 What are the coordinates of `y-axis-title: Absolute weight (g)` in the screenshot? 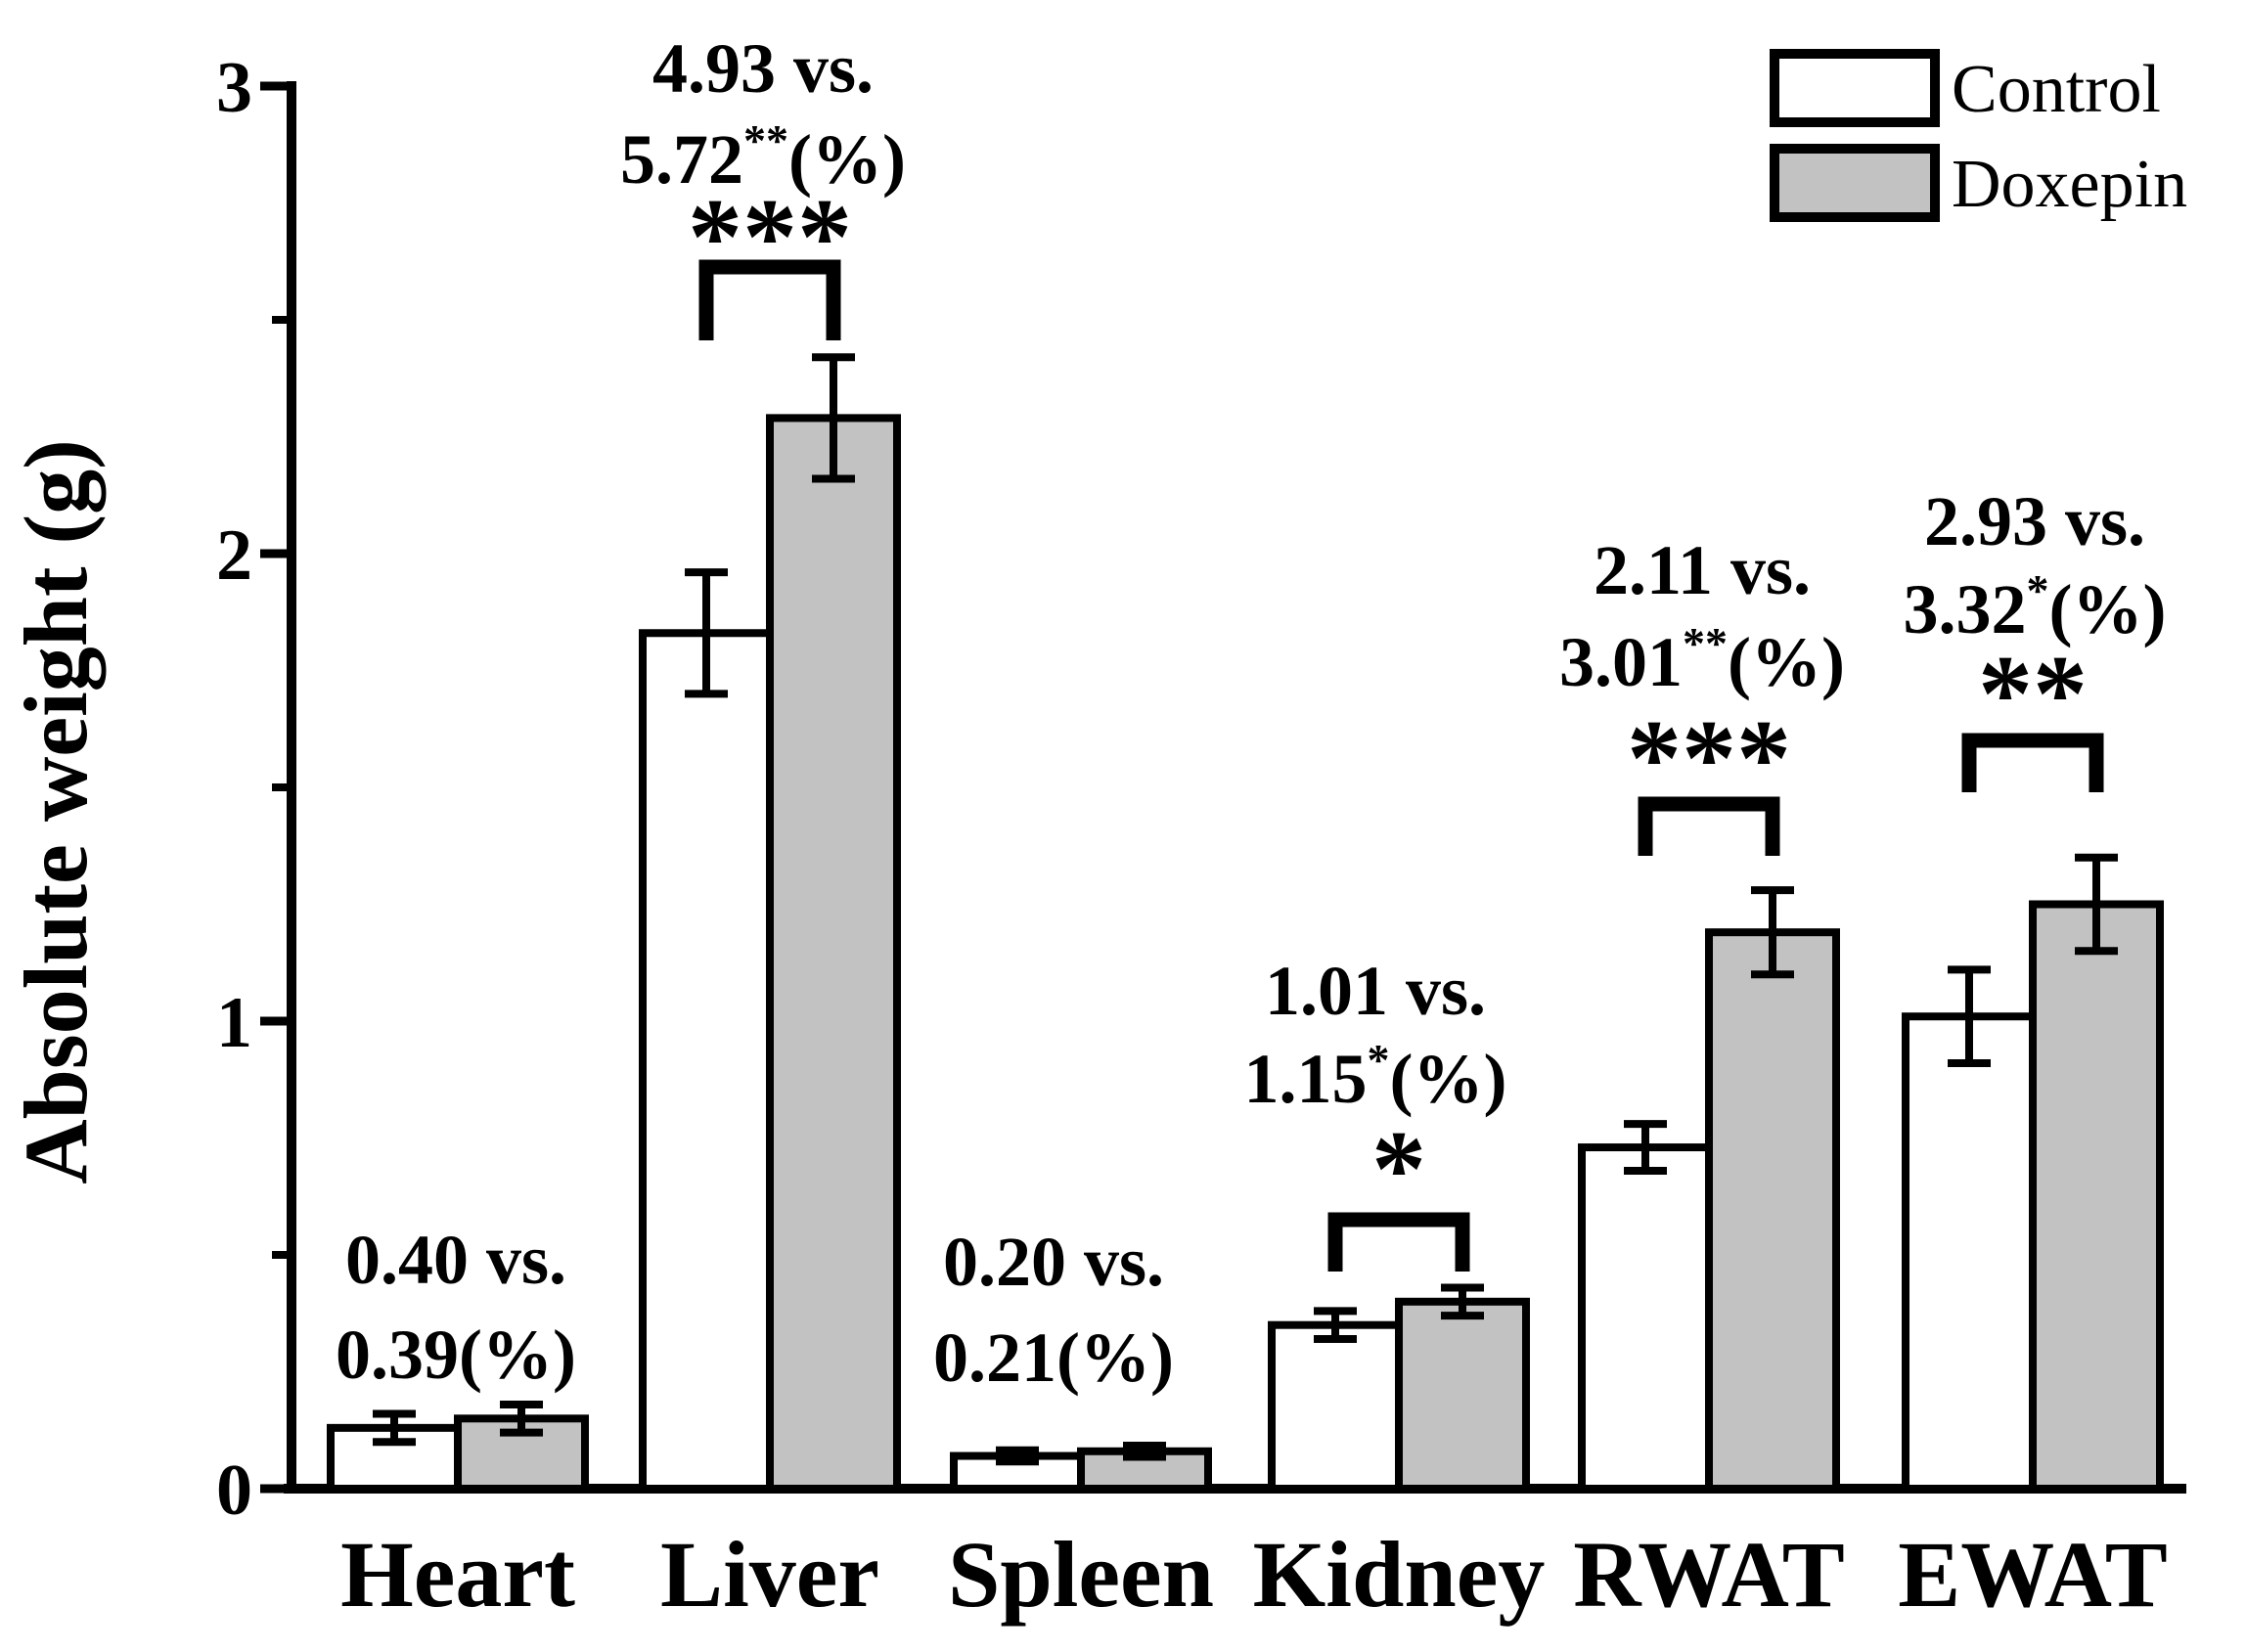 It's located at (56, 812).